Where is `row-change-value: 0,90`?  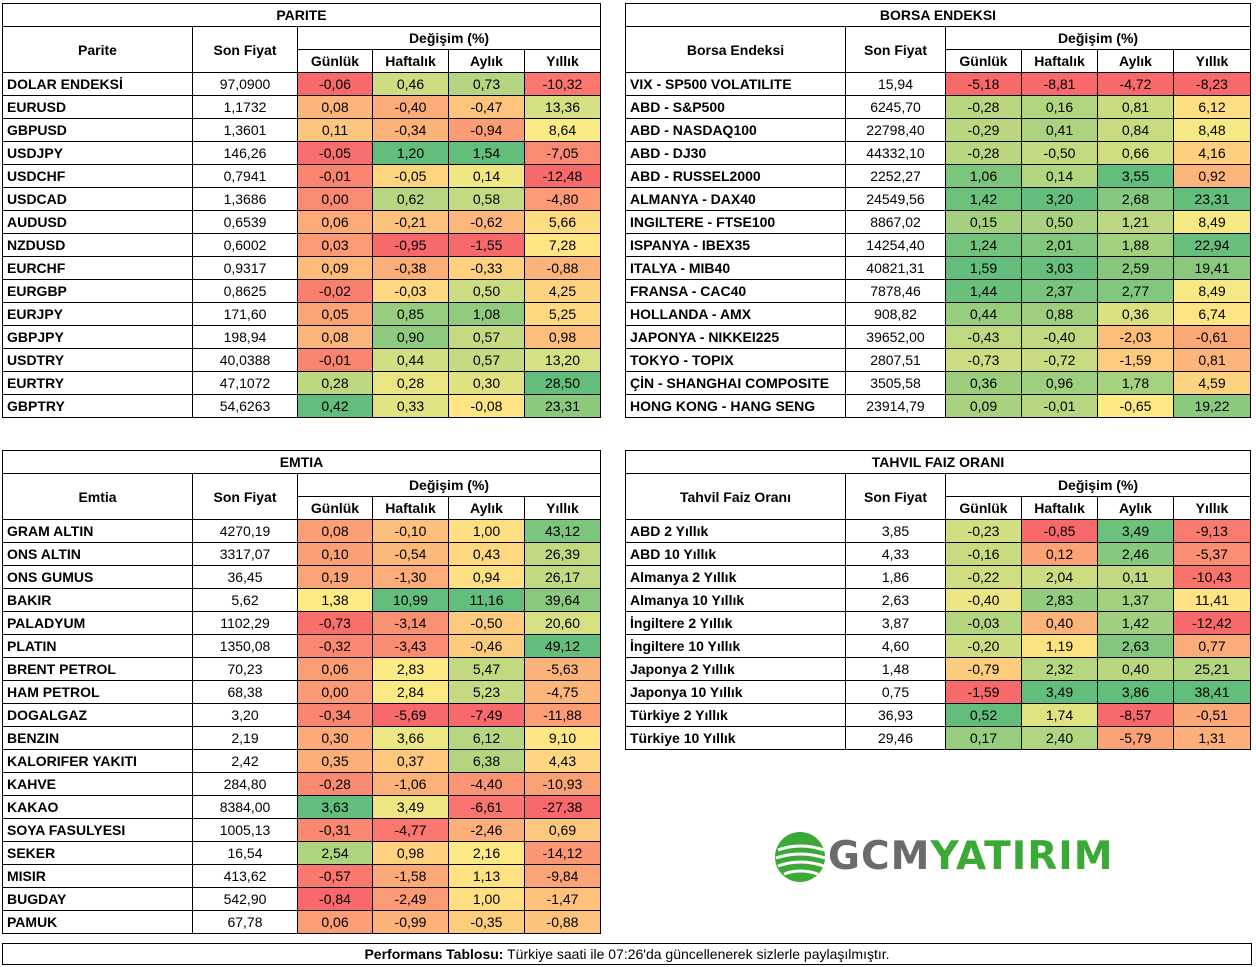
row-change-value: 0,90 is located at coordinates (410, 337).